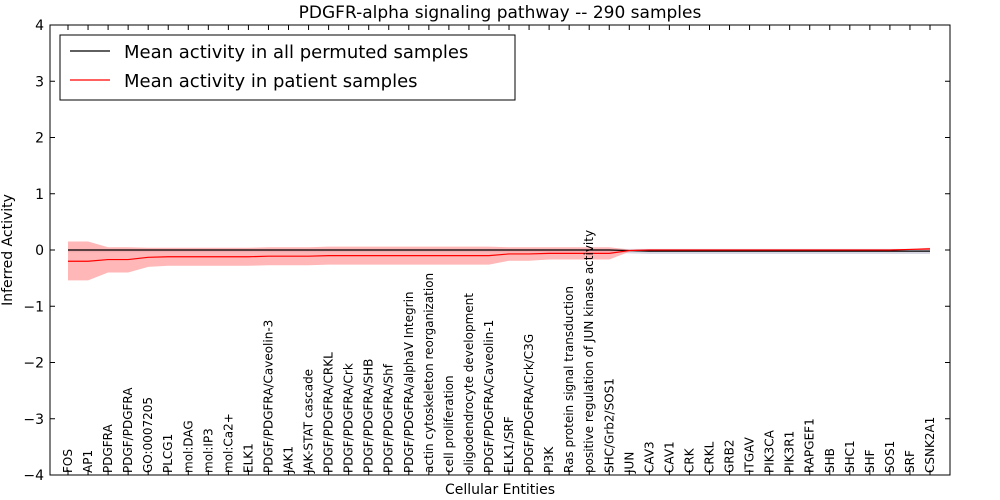  What do you see at coordinates (810, 445) in the screenshot?
I see `x-tick-label: RAPGEF1` at bounding box center [810, 445].